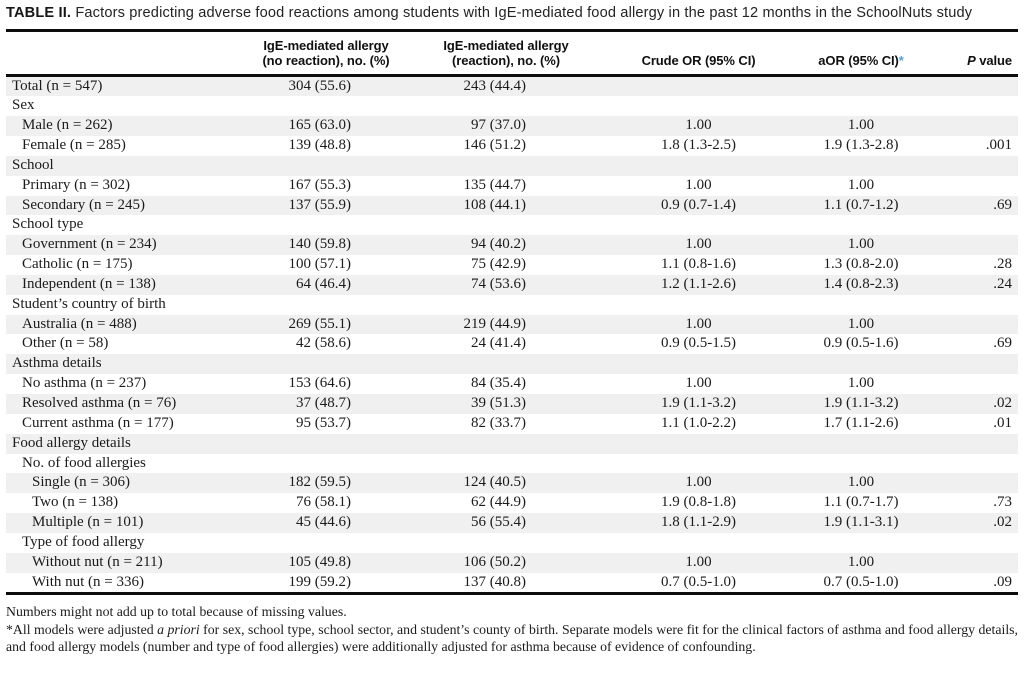 This screenshot has height=679, width=1024. What do you see at coordinates (67, 125) in the screenshot?
I see `row-label: Male (n = 262)` at bounding box center [67, 125].